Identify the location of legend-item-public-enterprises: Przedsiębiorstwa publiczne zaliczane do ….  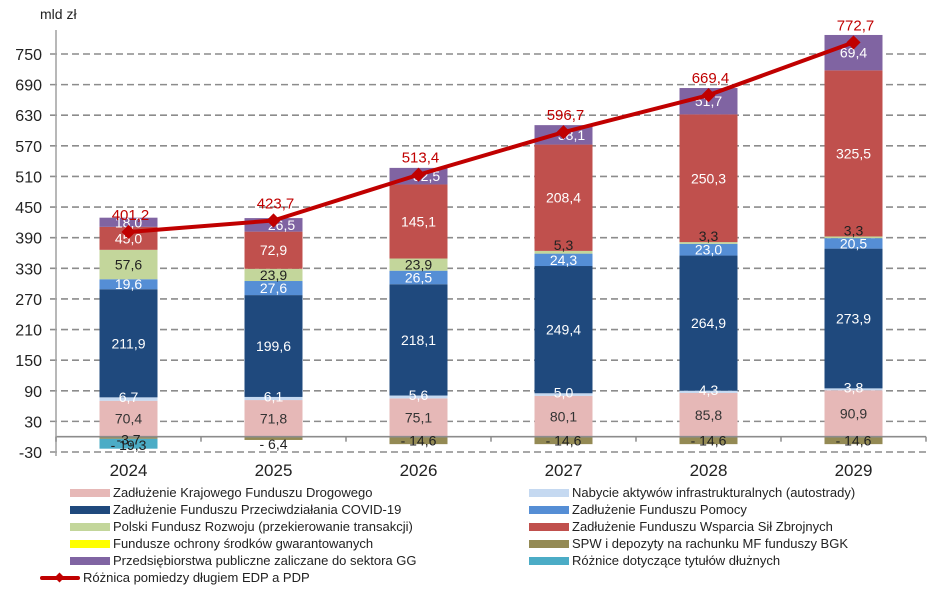
(243, 560).